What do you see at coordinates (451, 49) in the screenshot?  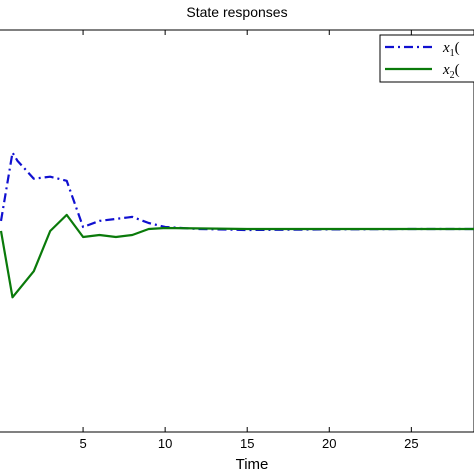 I see `legend-label-1: x1(` at bounding box center [451, 49].